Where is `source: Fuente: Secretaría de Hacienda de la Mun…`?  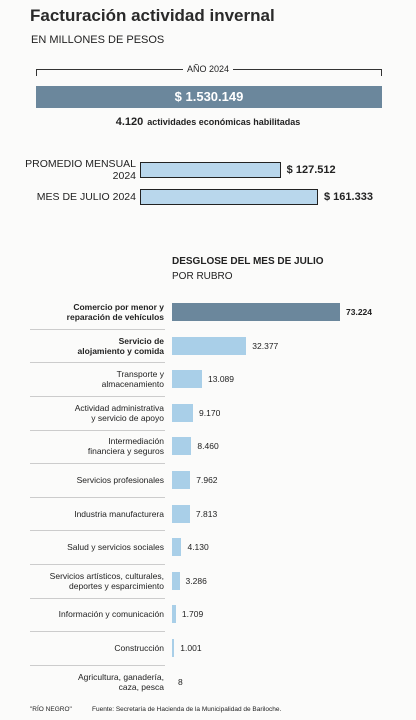 source: Fuente: Secretaría de Hacienda de la Mun… is located at coordinates (187, 709).